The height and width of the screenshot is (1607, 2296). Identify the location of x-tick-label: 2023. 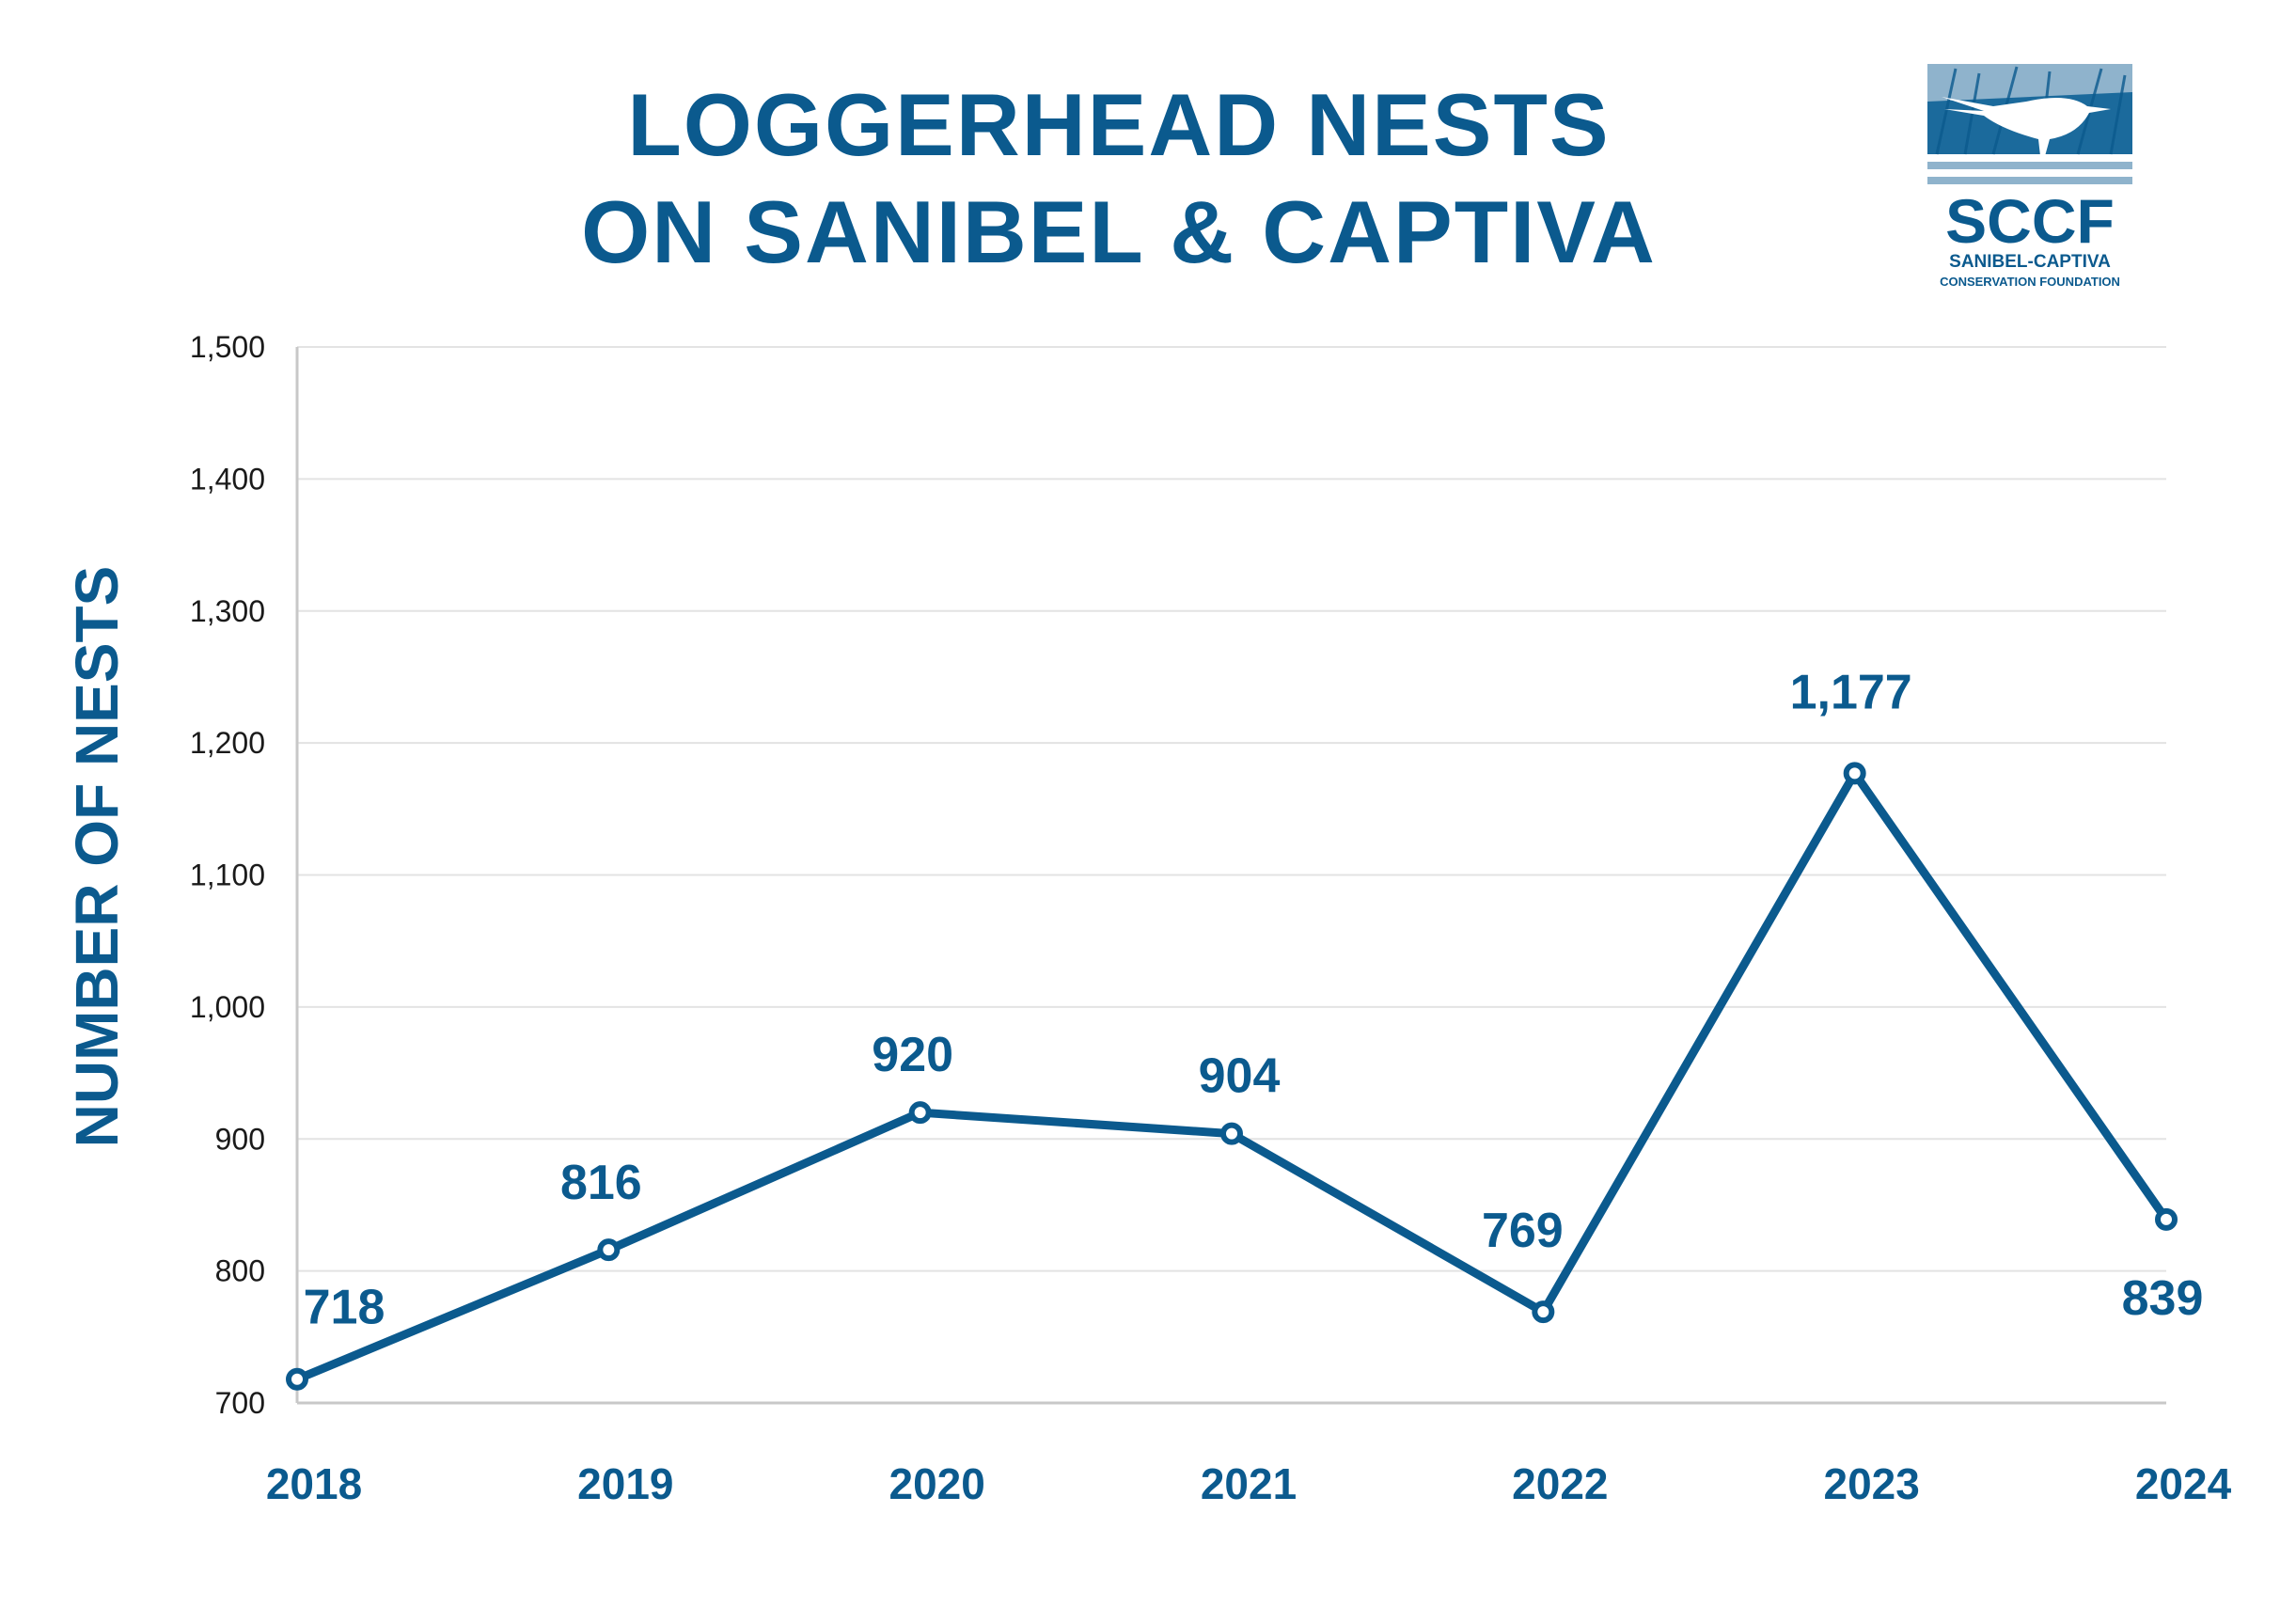
(1871, 1483).